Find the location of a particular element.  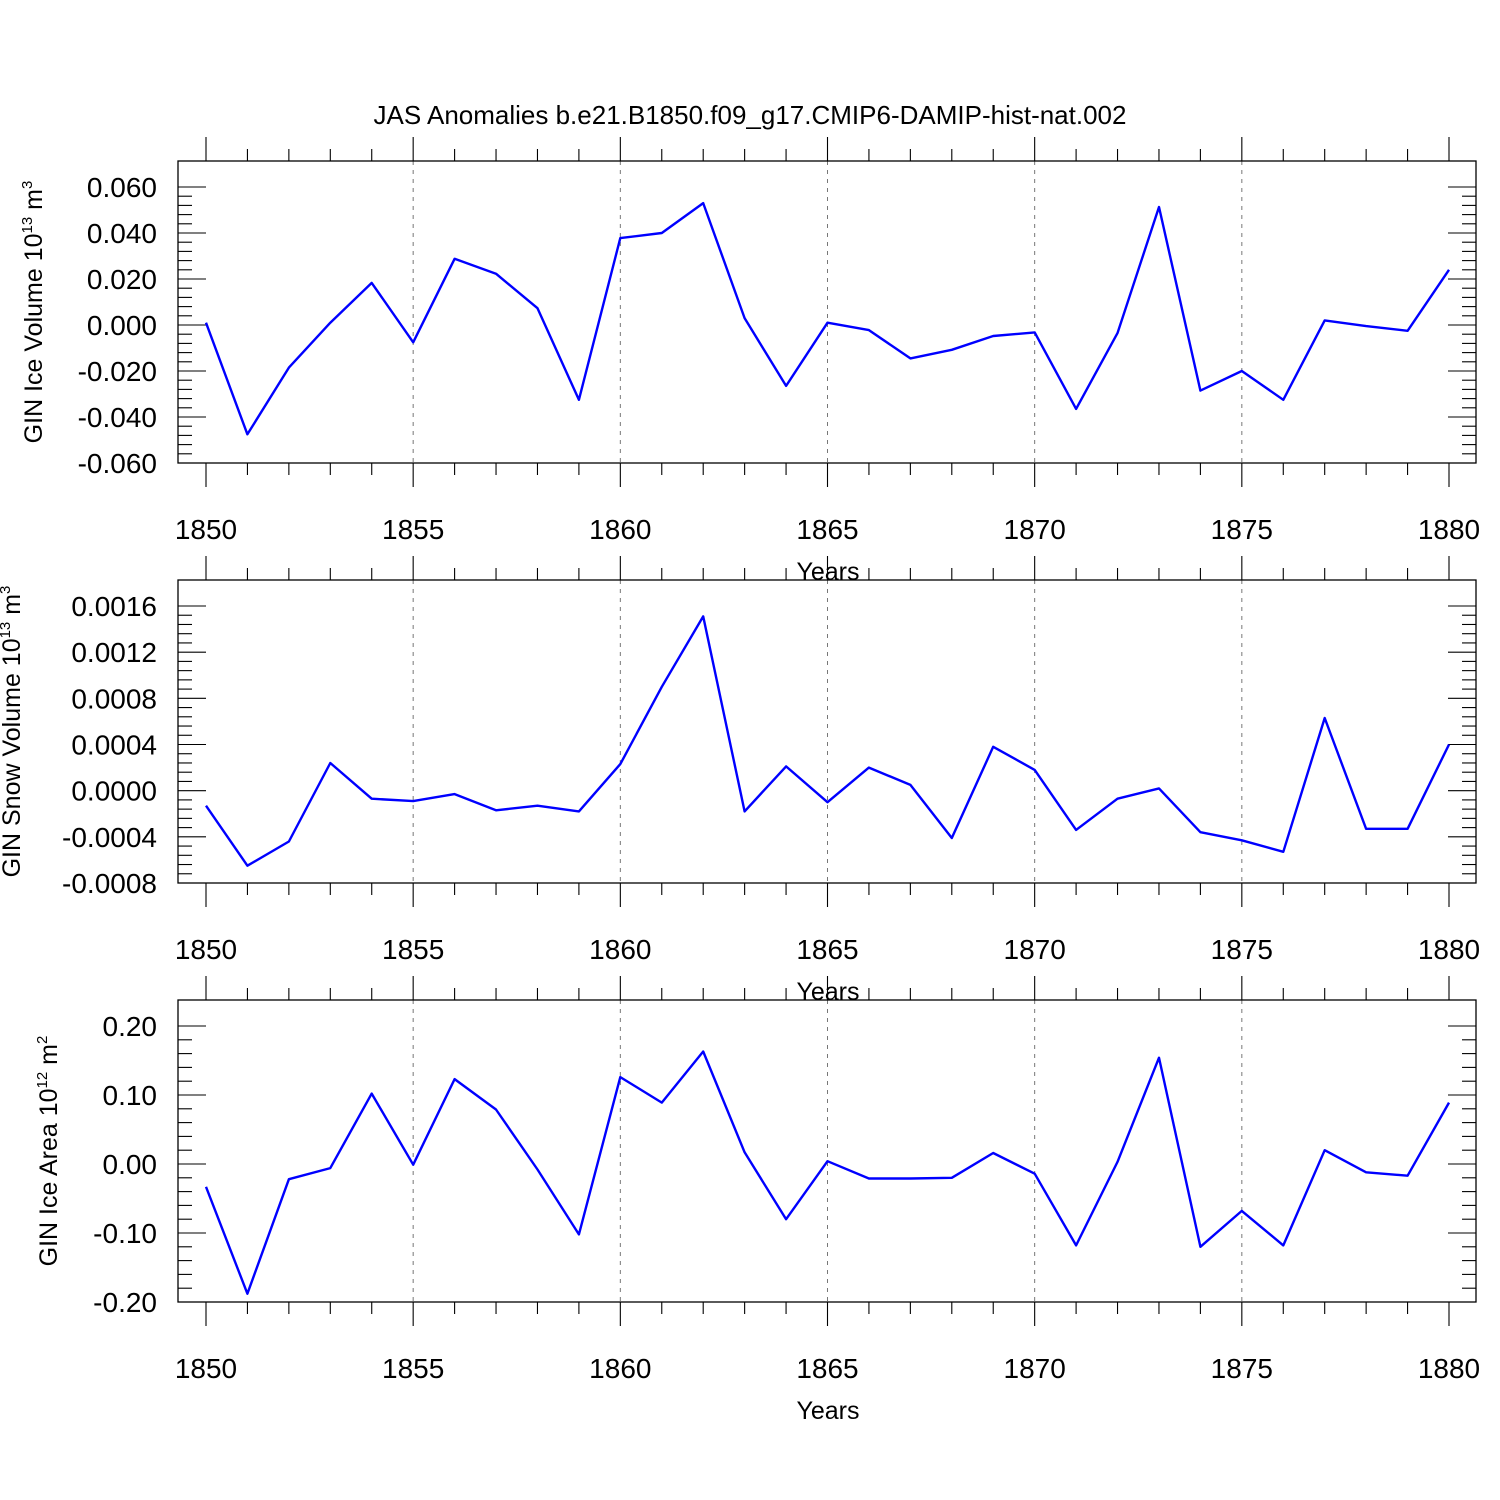

series-line-gin-ice-volume is located at coordinates (827, 318).